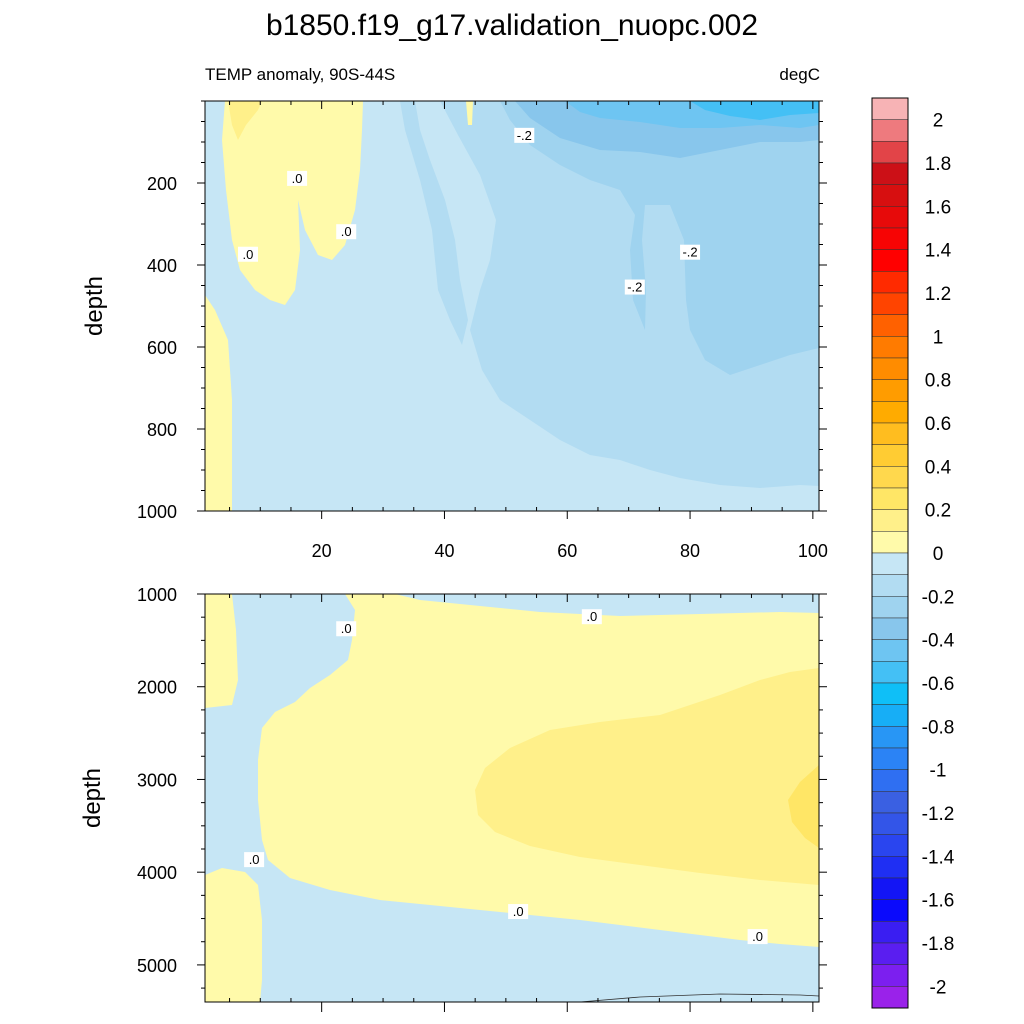 The width and height of the screenshot is (1024, 1024). I want to click on colorbar-label: 1.8, so click(938, 164).